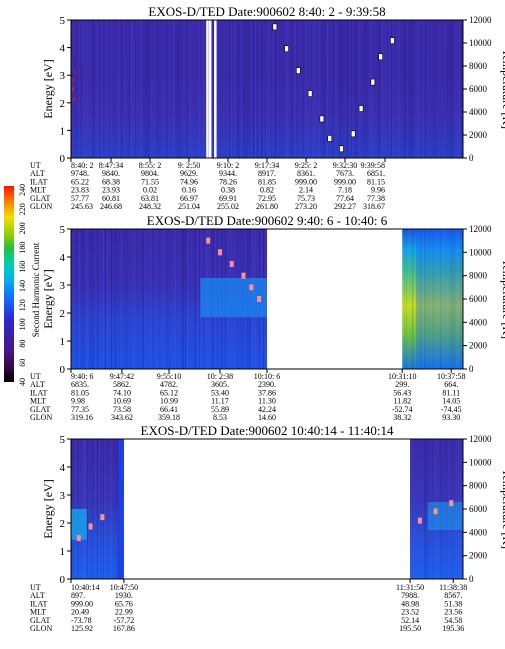  Describe the element at coordinates (376, 173) in the screenshot. I see `orbit-value: 6851.` at that location.